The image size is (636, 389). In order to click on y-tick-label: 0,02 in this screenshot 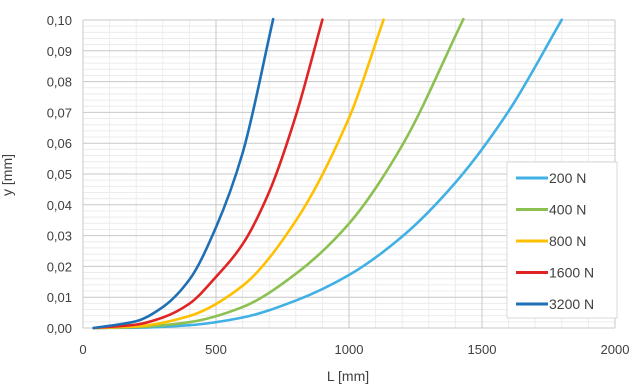, I will do `click(59, 266)`.